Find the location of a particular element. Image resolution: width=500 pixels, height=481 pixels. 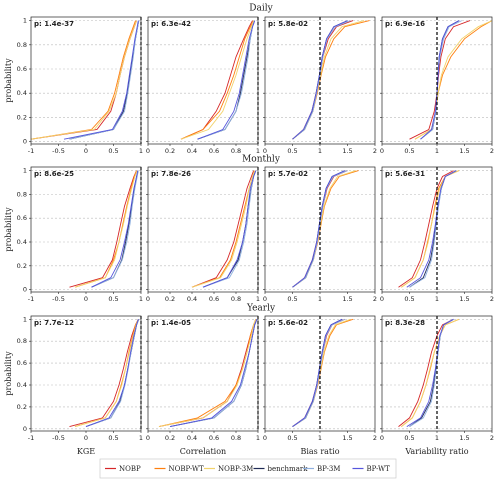

legend-label: BP-3M is located at coordinates (328, 469).